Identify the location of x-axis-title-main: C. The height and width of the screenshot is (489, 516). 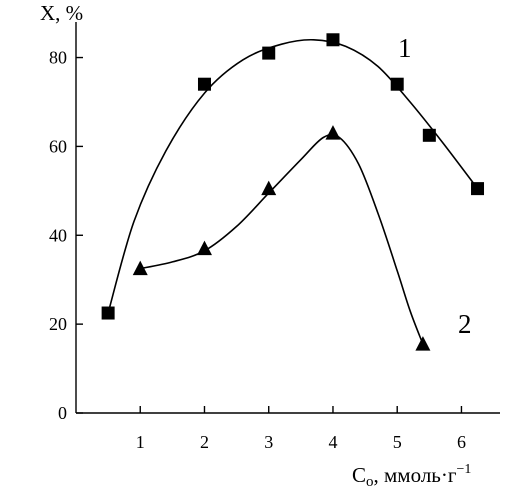
(359, 475).